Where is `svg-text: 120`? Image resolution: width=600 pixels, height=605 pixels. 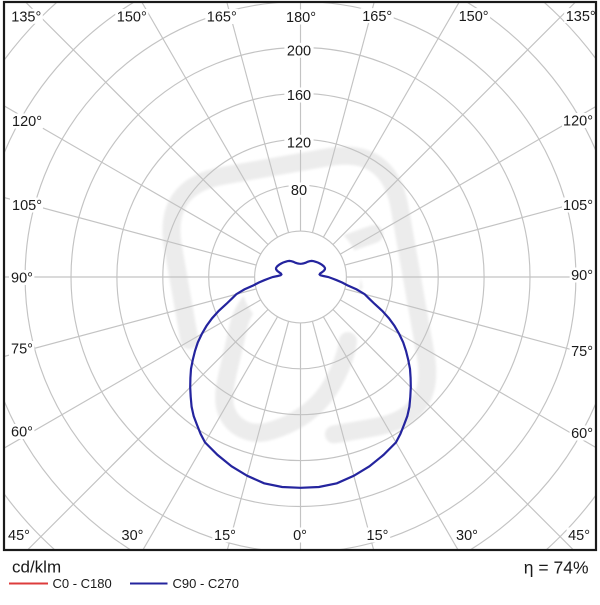
svg-text: 120 is located at coordinates (299, 144).